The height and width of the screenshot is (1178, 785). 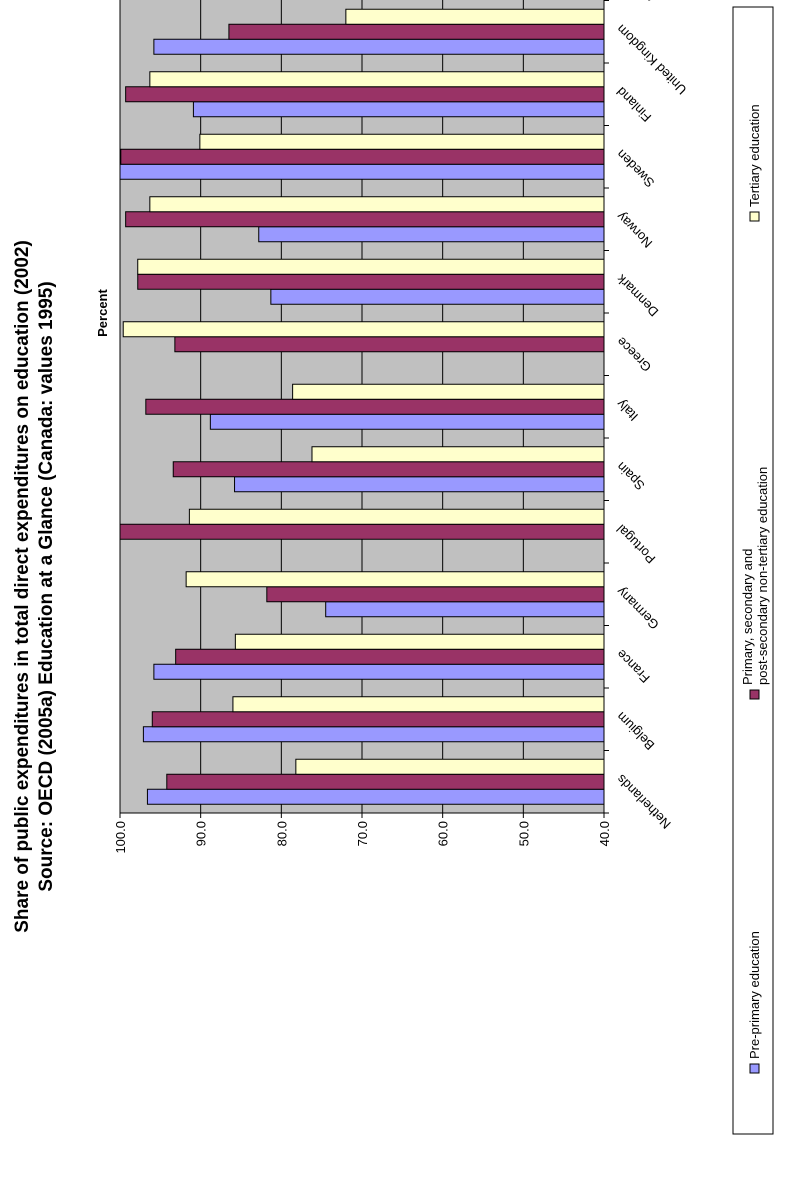 What do you see at coordinates (635, 544) in the screenshot?
I see `category-label: Portugal` at bounding box center [635, 544].